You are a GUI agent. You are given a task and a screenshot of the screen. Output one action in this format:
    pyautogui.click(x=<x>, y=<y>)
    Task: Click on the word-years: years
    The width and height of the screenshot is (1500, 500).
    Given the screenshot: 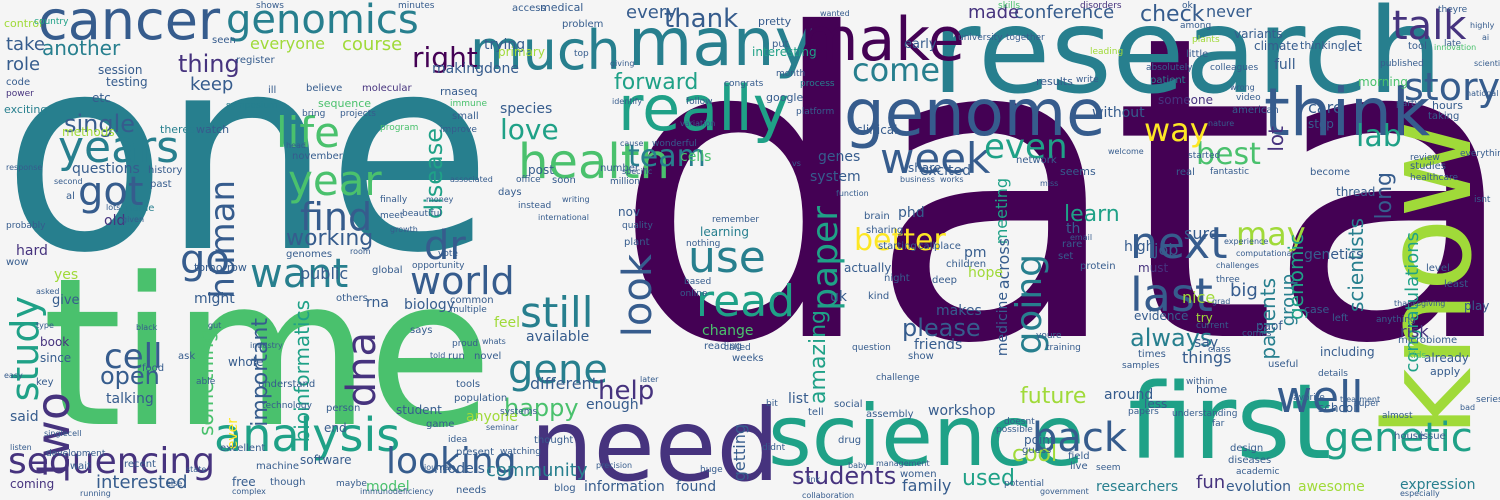 What is the action you would take?
    pyautogui.click(x=119, y=147)
    